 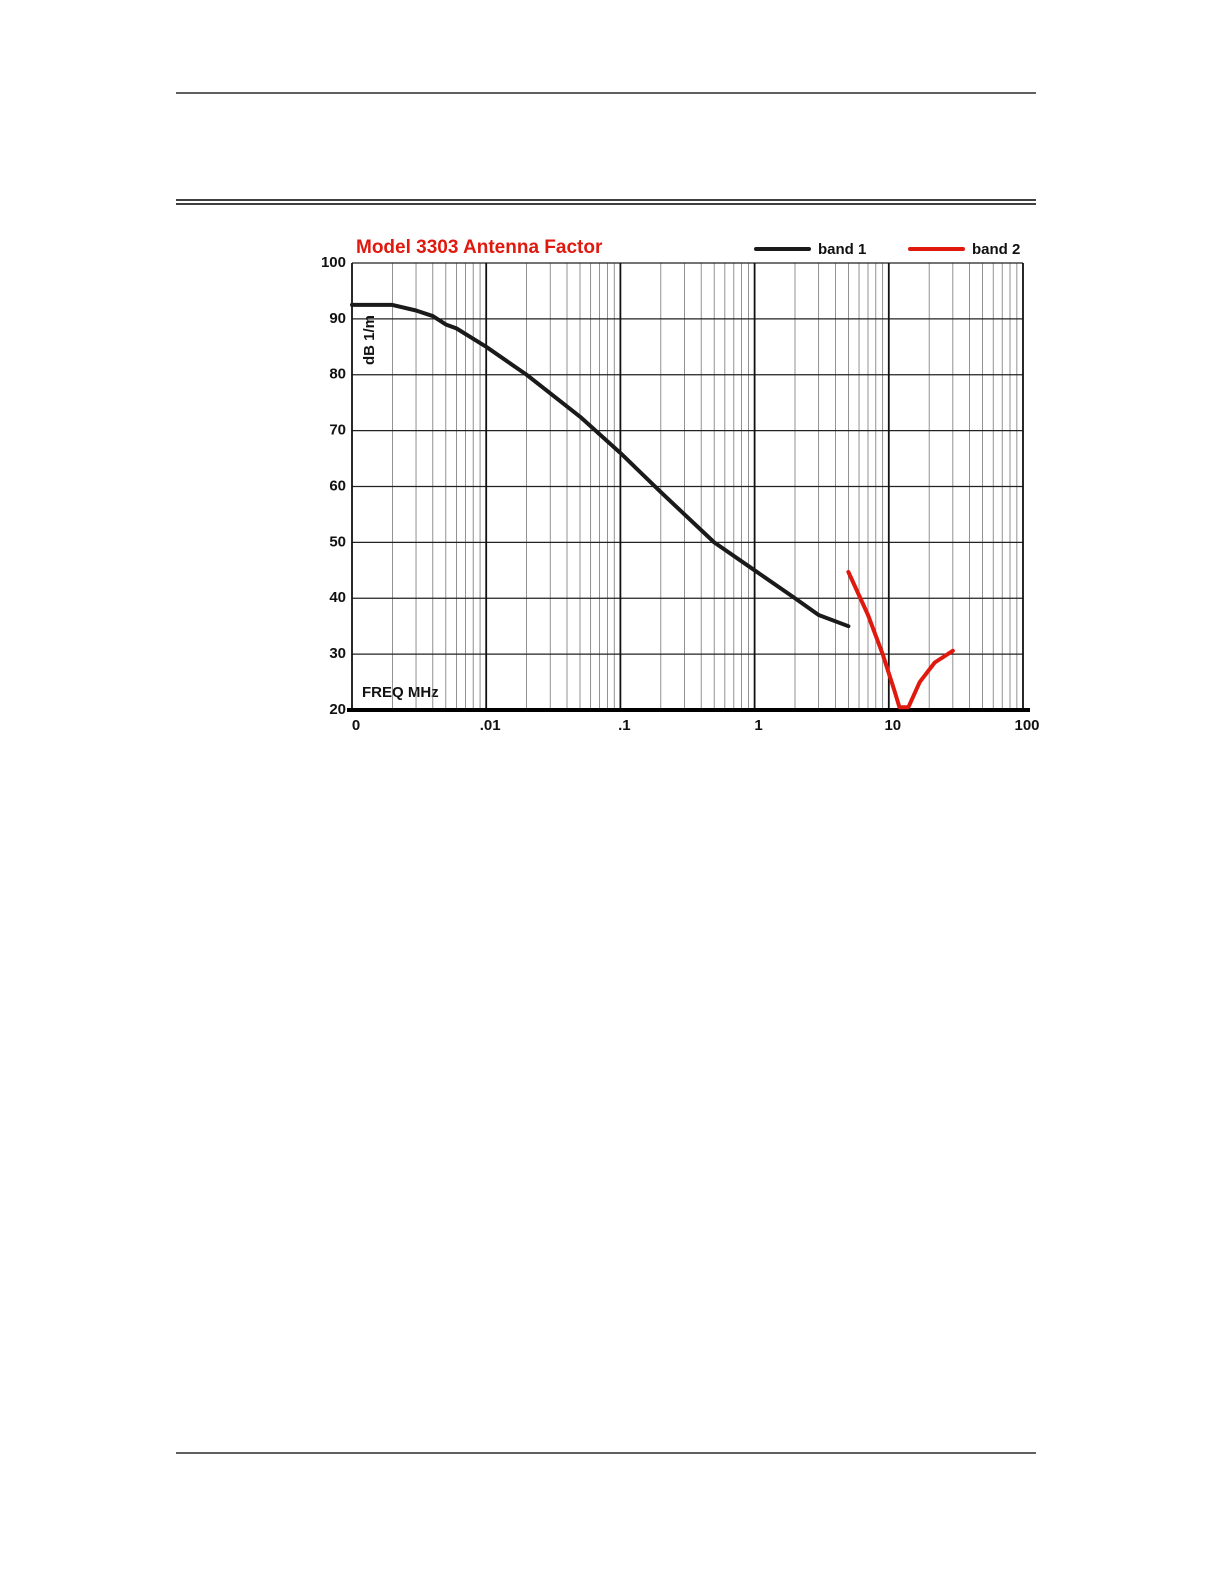 What do you see at coordinates (337, 653) in the screenshot?
I see `y-tick-label: 30` at bounding box center [337, 653].